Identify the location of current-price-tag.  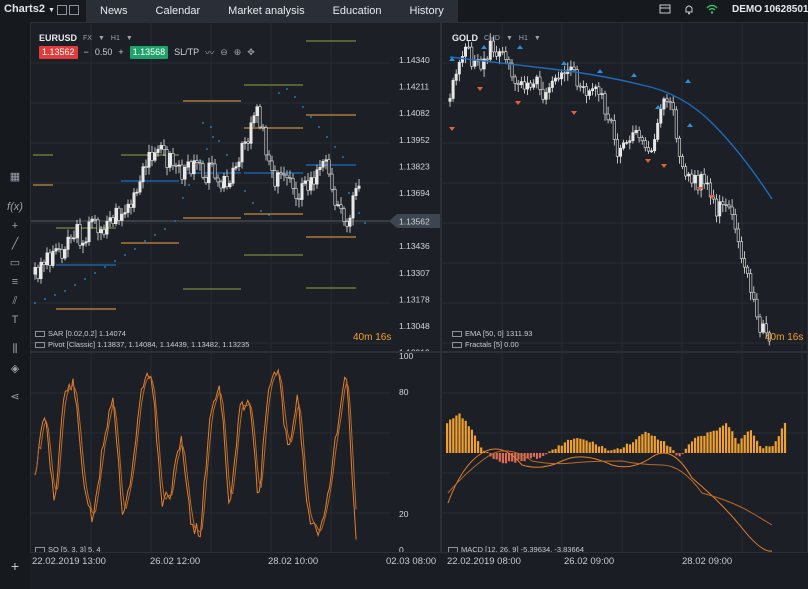
(414, 221).